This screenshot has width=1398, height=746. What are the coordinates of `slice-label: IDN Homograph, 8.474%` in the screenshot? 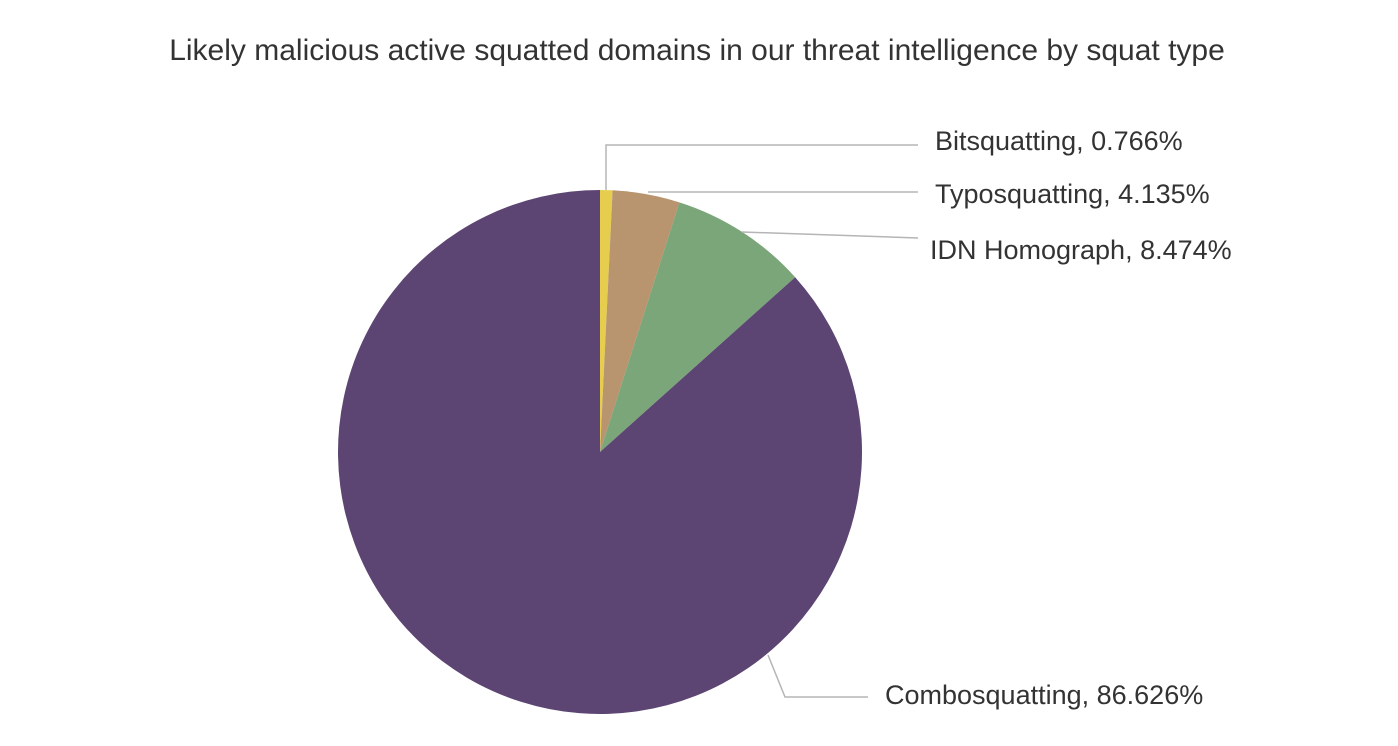 It's located at (1081, 250).